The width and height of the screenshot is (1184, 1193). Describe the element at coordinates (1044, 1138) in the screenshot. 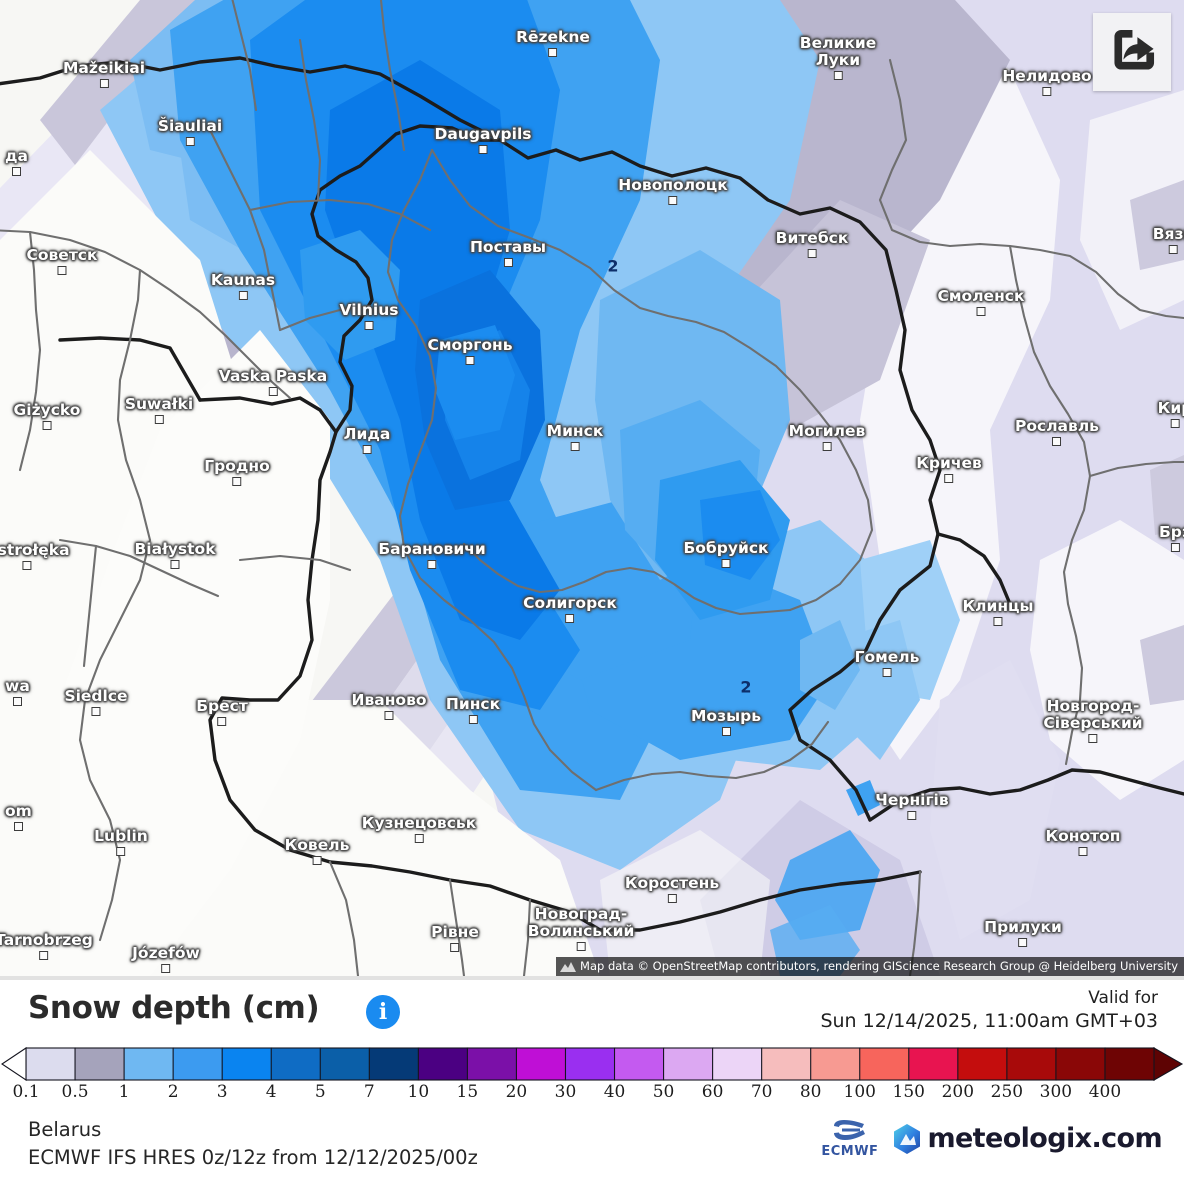

I see `meteologix-label: meteologix.com` at that location.